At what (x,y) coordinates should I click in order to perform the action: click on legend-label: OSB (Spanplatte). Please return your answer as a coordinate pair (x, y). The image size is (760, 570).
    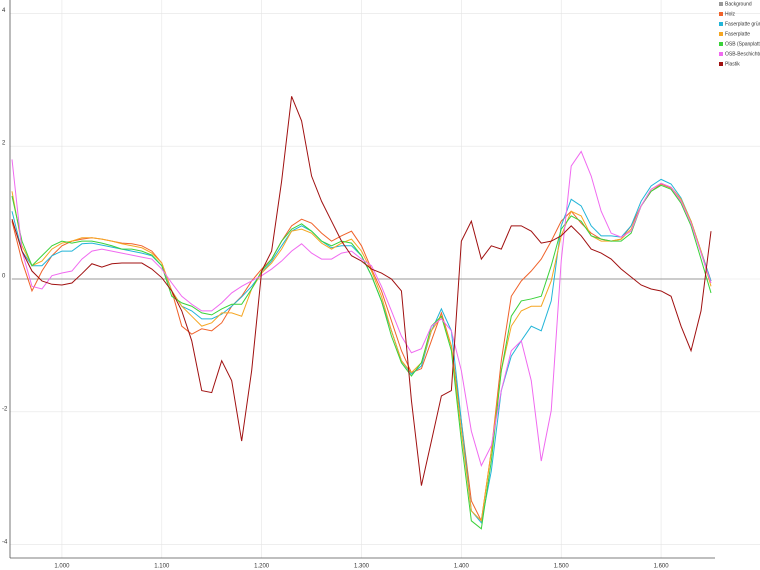
    Looking at the image, I should click on (742, 44).